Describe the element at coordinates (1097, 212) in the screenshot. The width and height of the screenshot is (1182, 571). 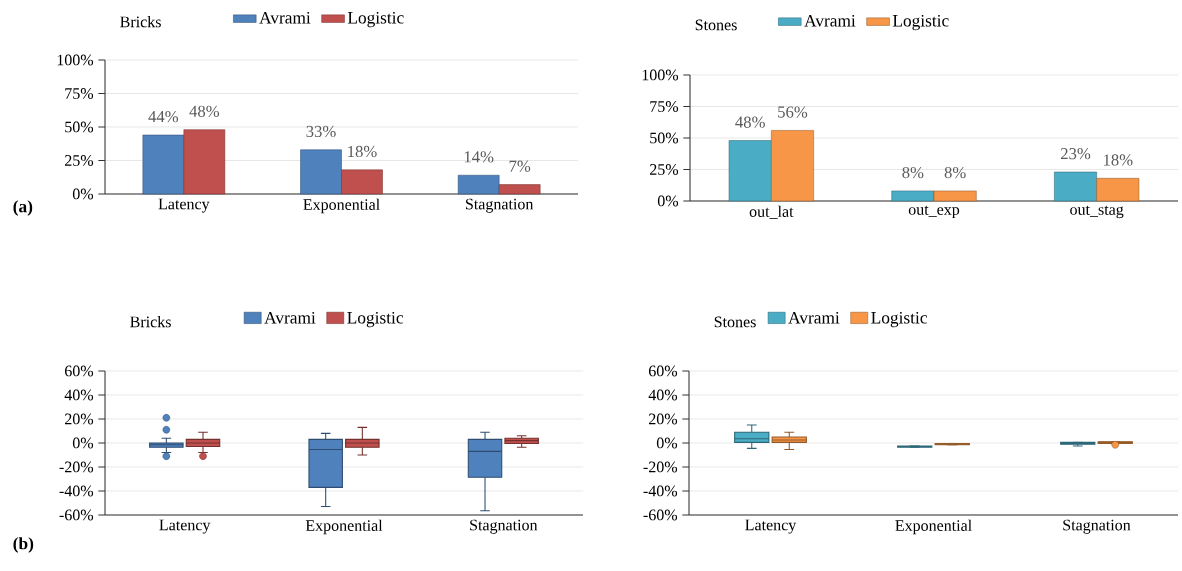
I see `x-tick-label: out_stag` at that location.